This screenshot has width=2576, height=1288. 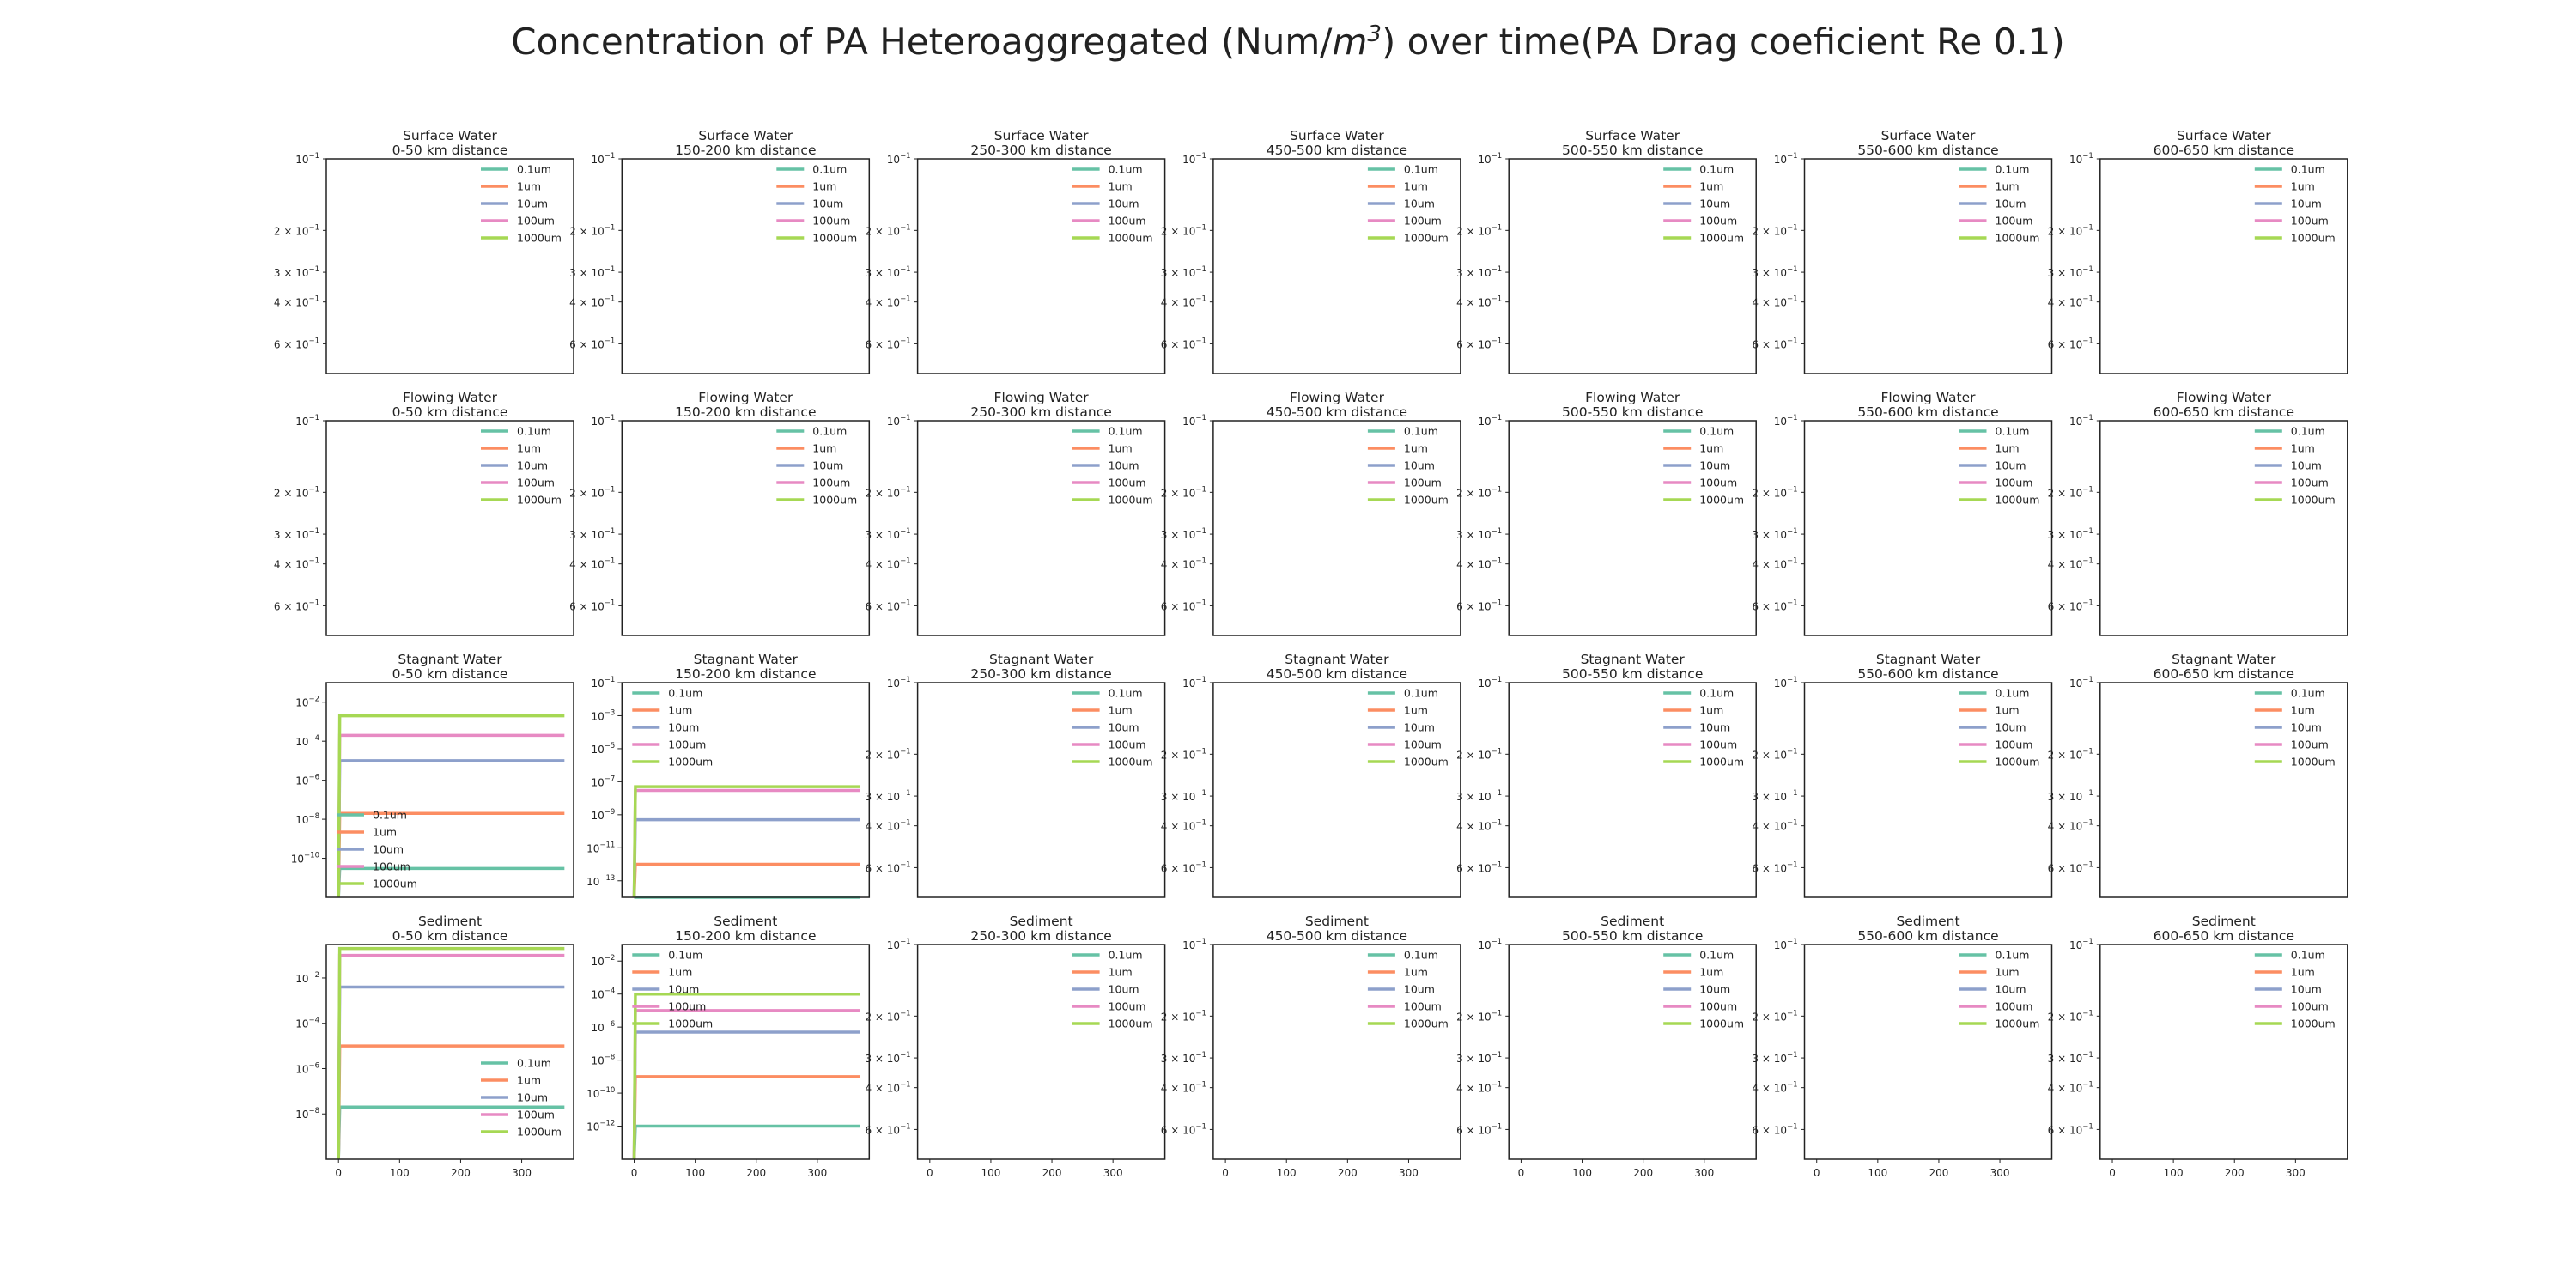 What do you see at coordinates (307, 702) in the screenshot?
I see `y-tick-label: 10⁻²` at bounding box center [307, 702].